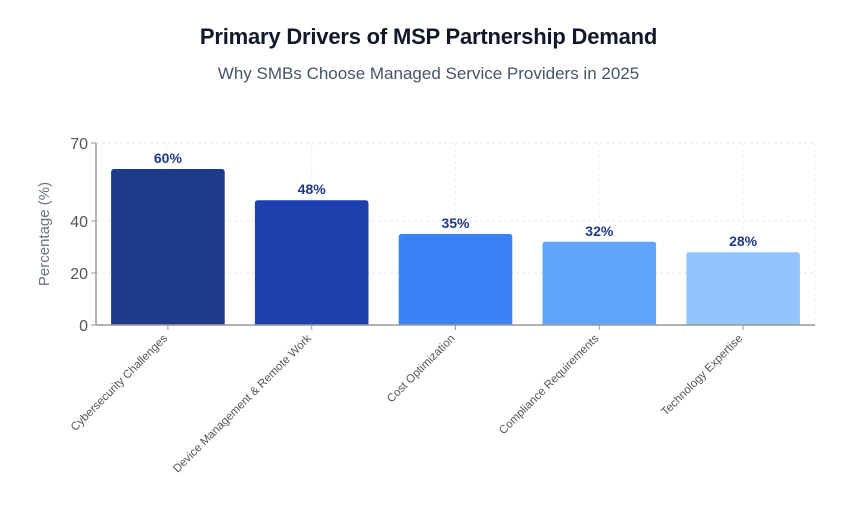 The height and width of the screenshot is (515, 857). I want to click on y-tick-label: 70, so click(79, 144).